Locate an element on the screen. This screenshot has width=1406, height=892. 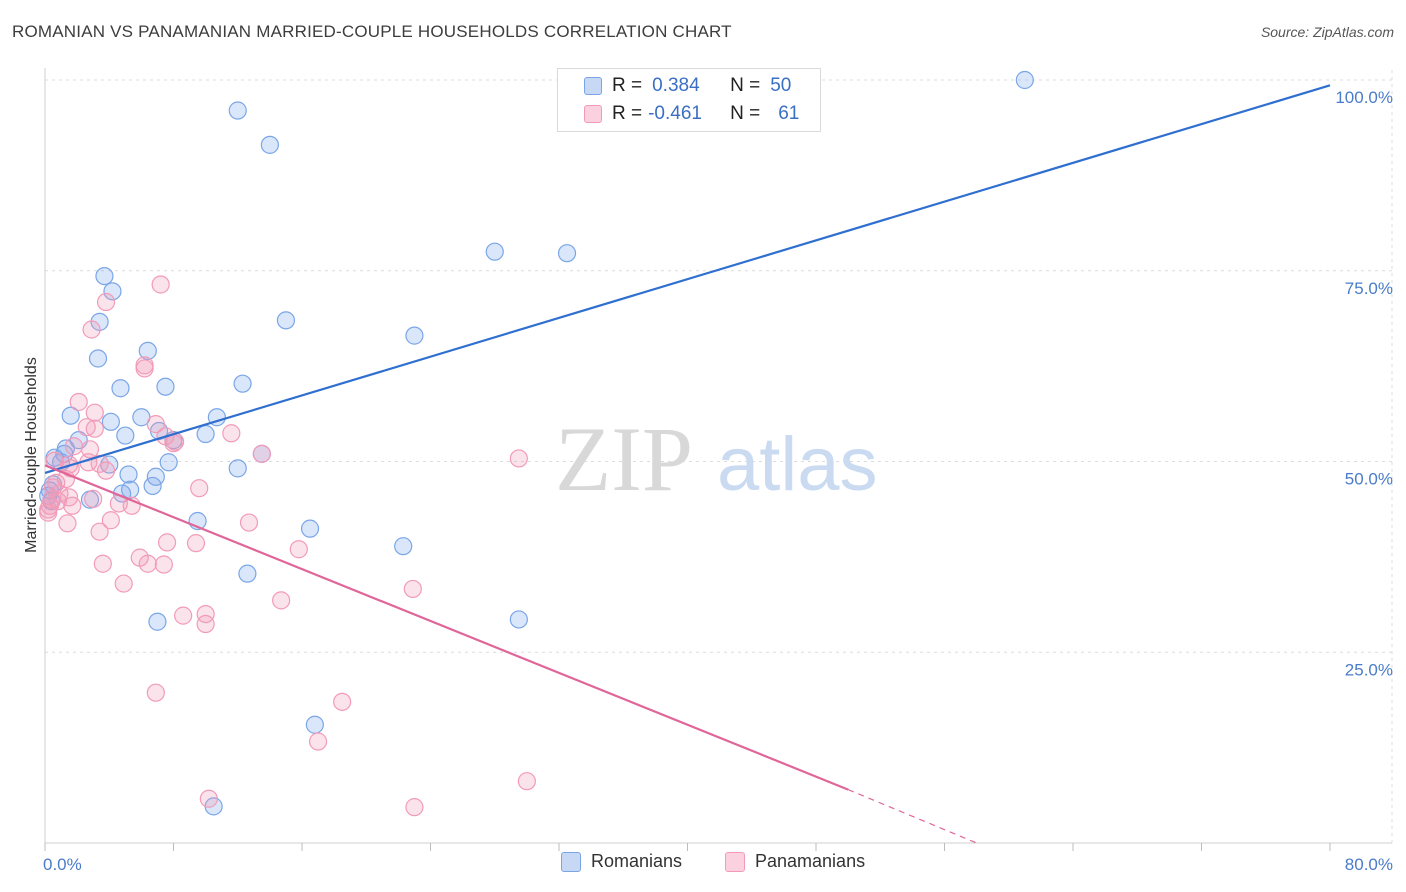
y-axis-label: Married-couple Households is located at coordinates (31, 455).